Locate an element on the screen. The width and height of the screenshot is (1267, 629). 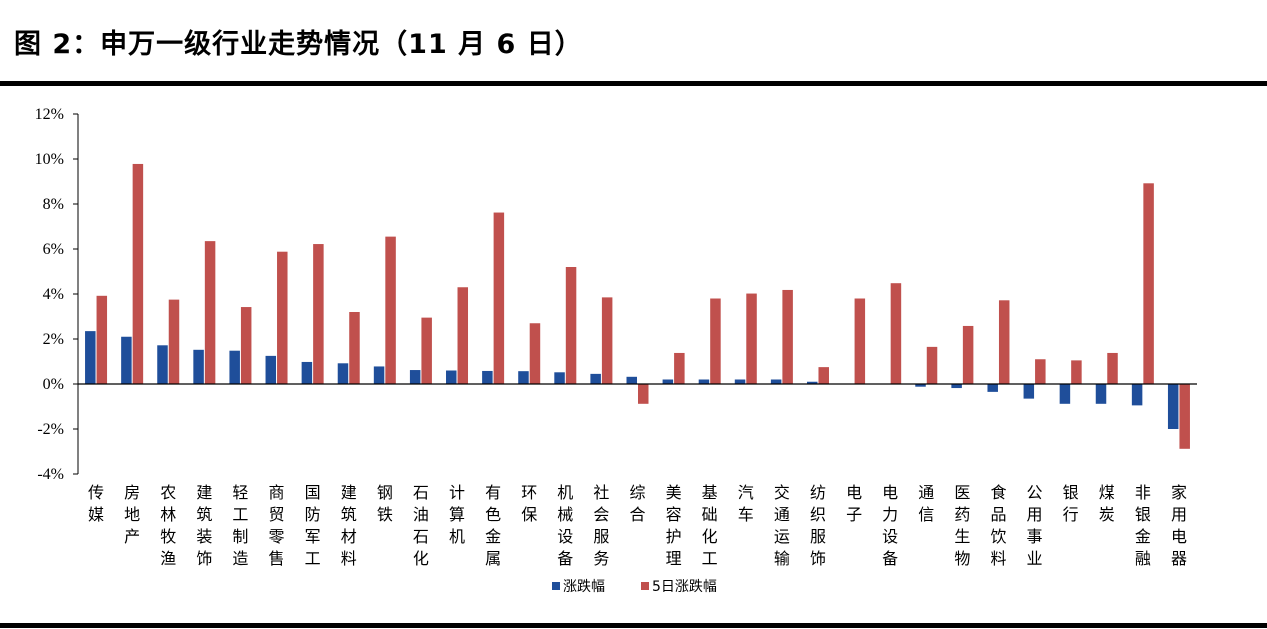
category-label: 公用事业 is located at coordinates (1035, 525).